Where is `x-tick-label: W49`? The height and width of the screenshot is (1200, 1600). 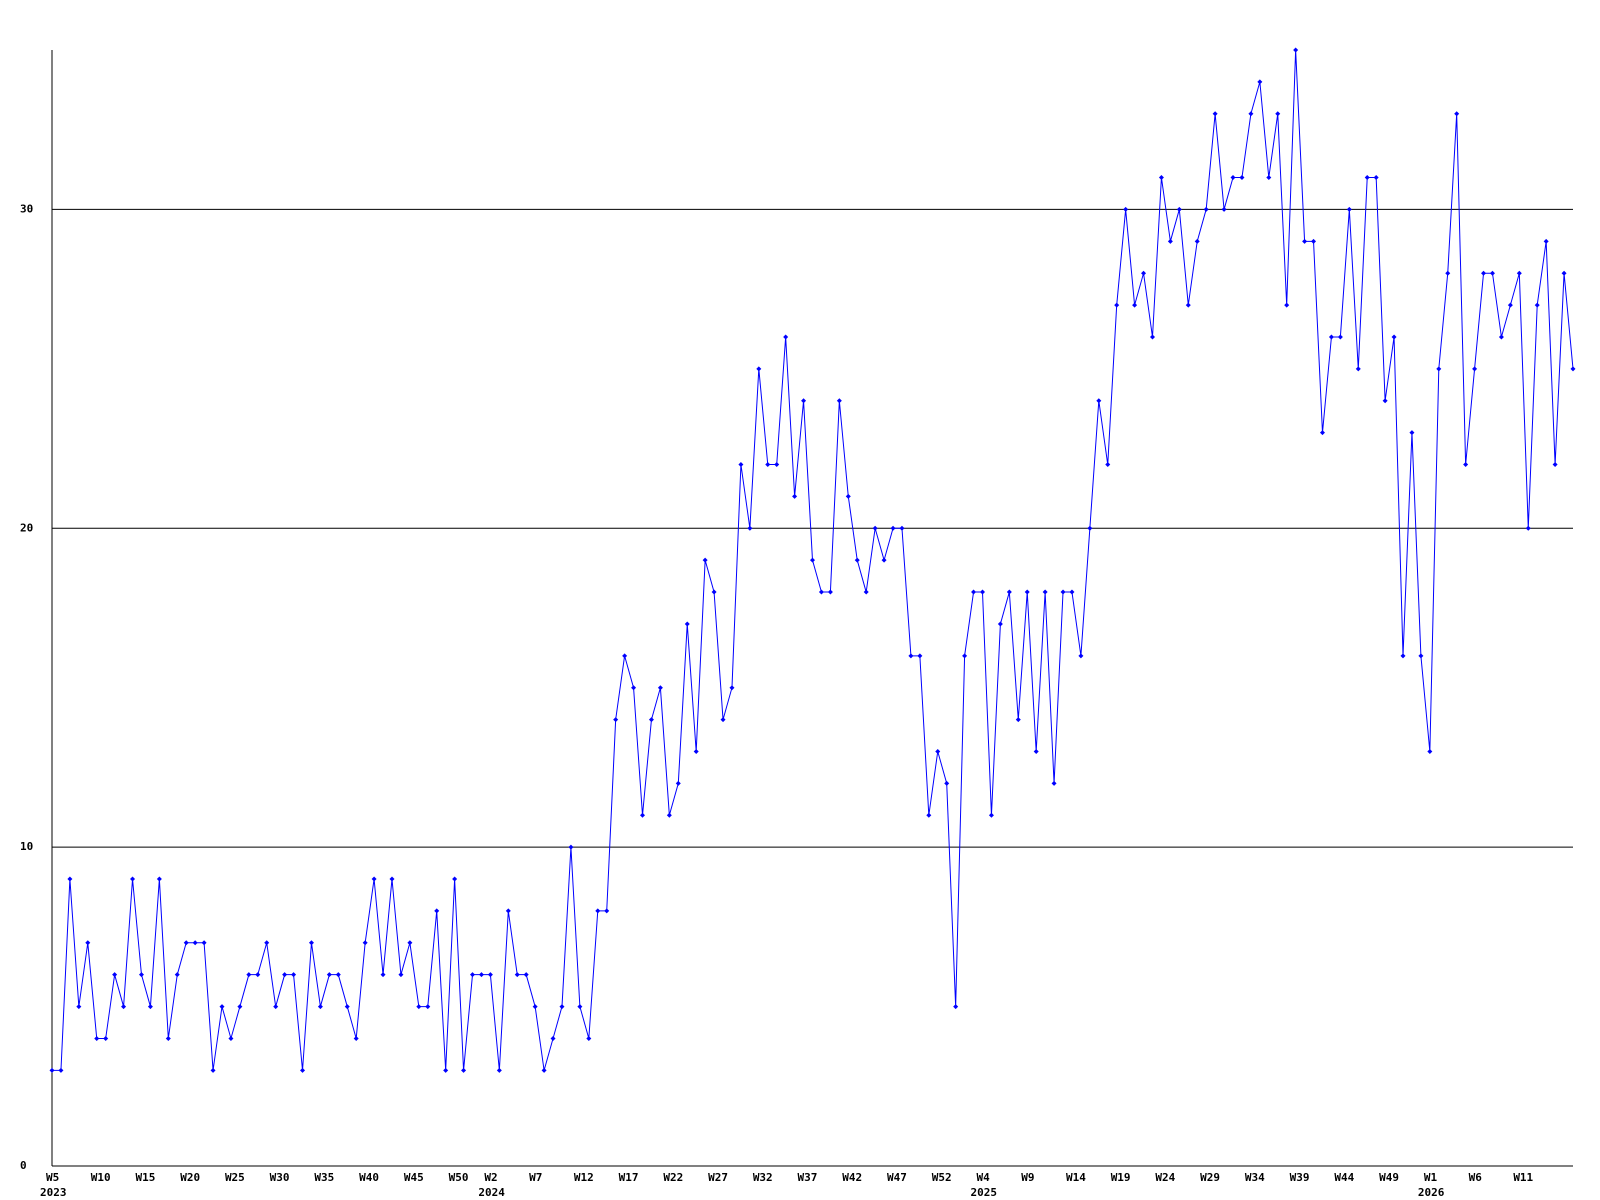 x-tick-label: W49 is located at coordinates (1389, 1177).